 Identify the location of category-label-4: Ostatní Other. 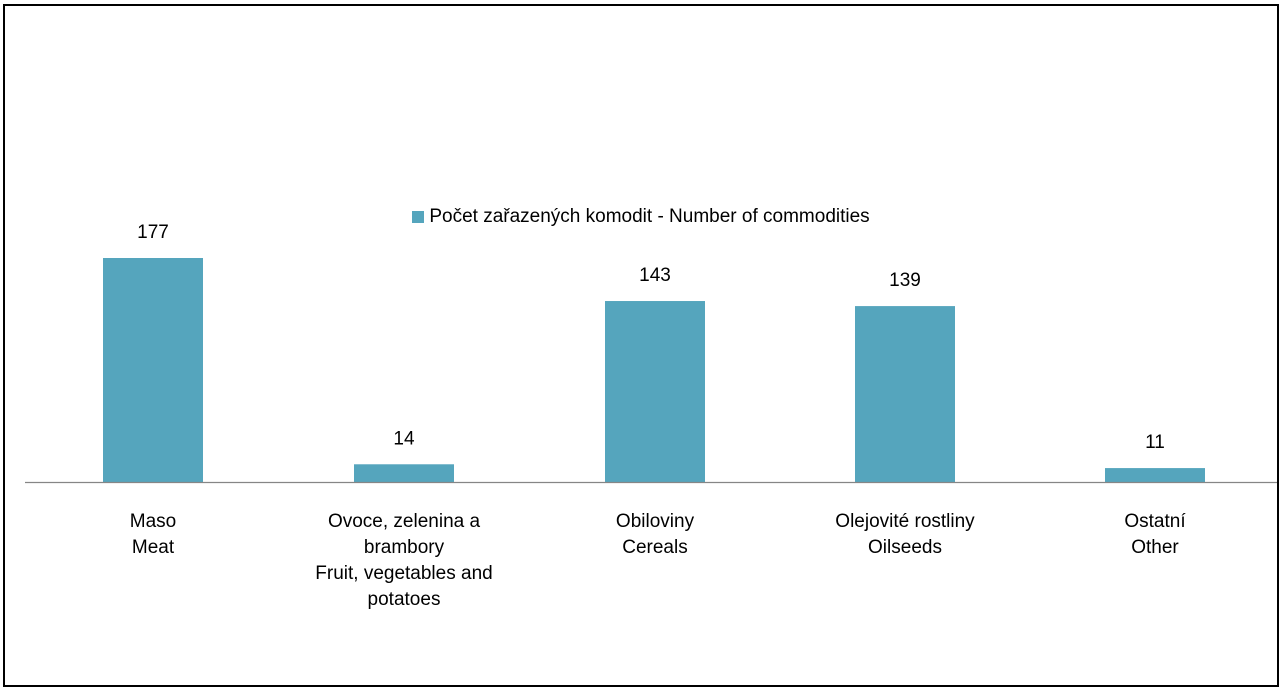
(1155, 534).